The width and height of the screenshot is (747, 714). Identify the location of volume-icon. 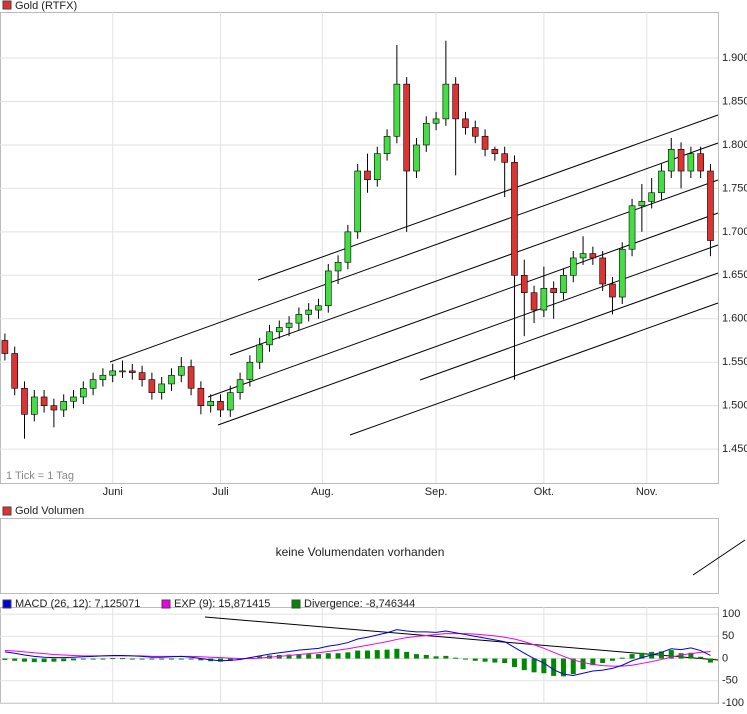
(7, 511).